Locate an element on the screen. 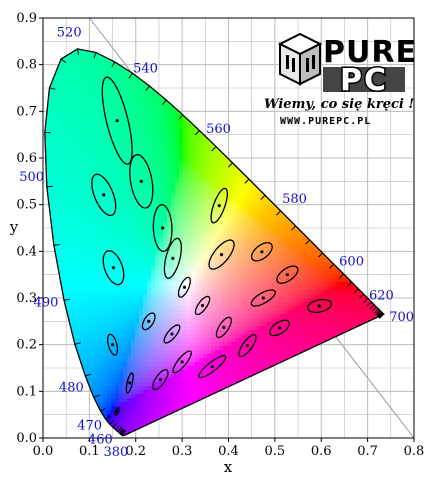 This screenshot has height=480, width=434. logo-pc-band is located at coordinates (364, 79).